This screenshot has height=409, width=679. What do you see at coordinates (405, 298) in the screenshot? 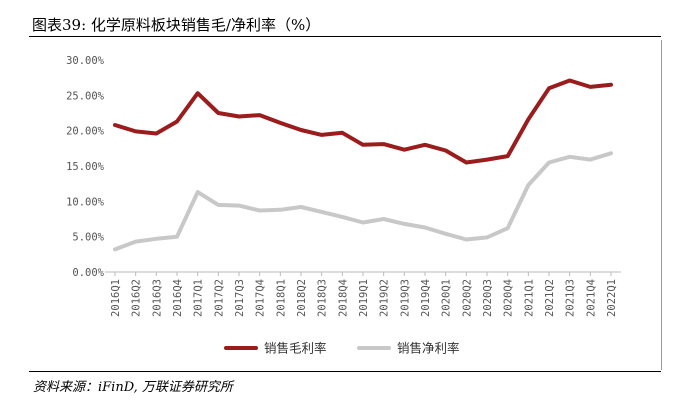
I see `x-tick-label: 2019Q3` at bounding box center [405, 298].